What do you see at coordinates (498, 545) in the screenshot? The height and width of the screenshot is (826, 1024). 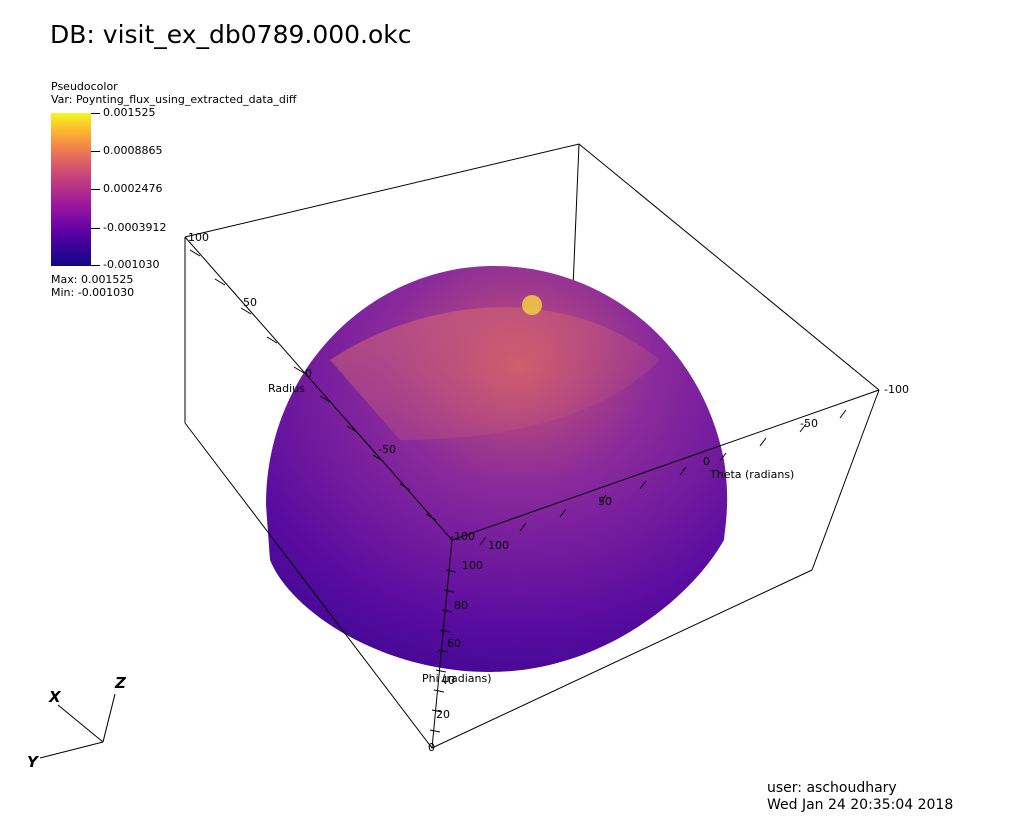 I see `theta-tick-label: 100` at bounding box center [498, 545].